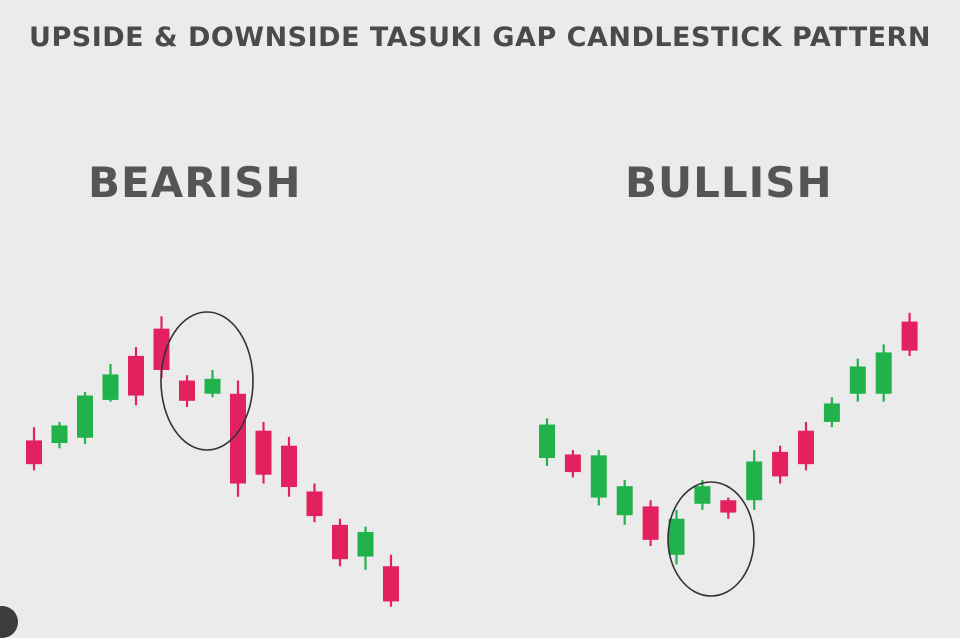  Describe the element at coordinates (729, 182) in the screenshot. I see `bullish-panel-title: BULLISH` at that location.